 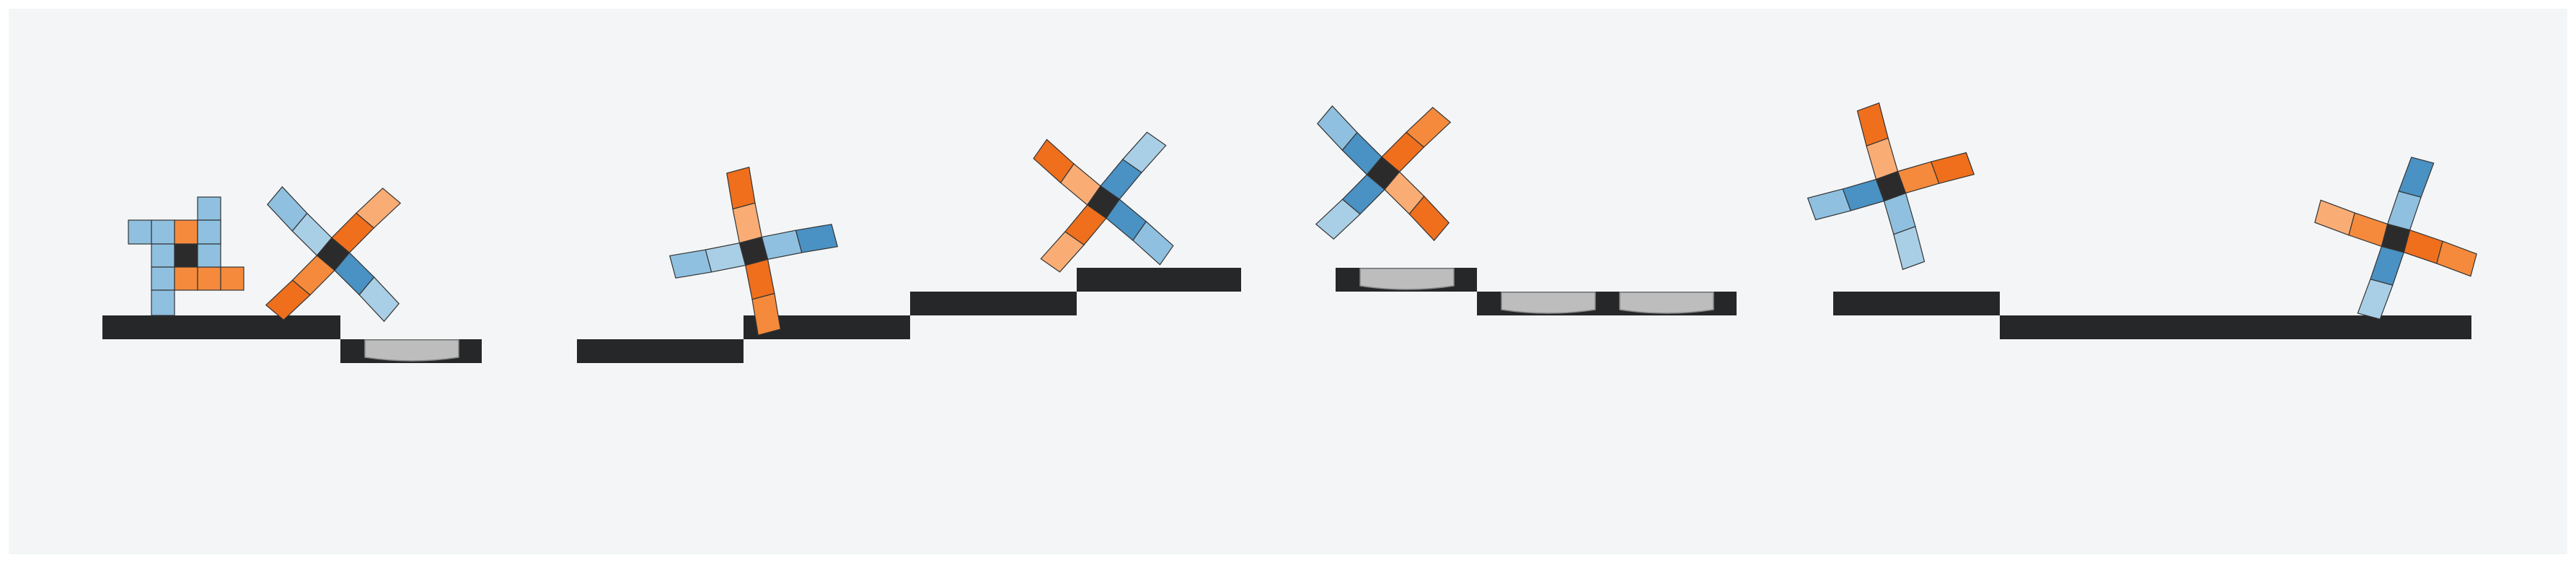 I want to click on landing-pads, so click(x=1039, y=315).